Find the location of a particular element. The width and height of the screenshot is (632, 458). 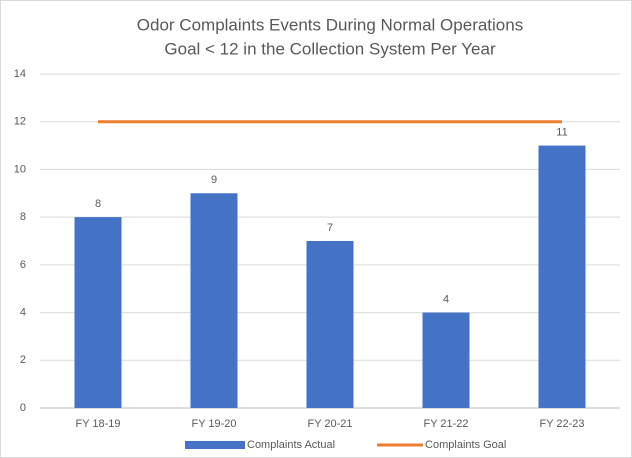

data-label: 4 is located at coordinates (446, 299).